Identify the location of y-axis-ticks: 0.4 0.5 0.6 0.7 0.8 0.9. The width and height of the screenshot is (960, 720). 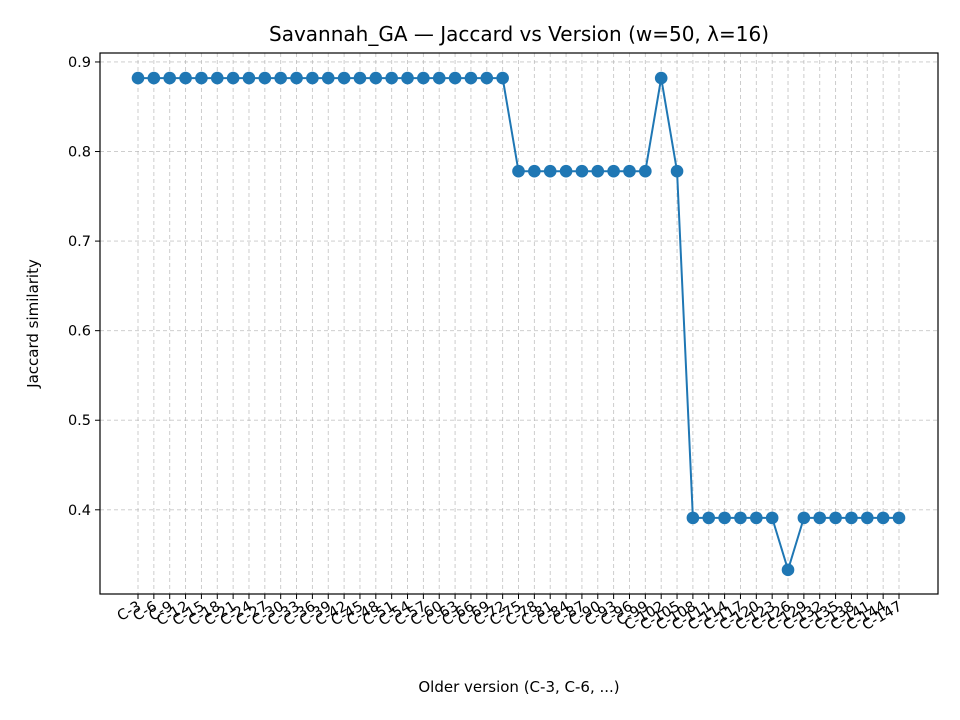
(84, 287).